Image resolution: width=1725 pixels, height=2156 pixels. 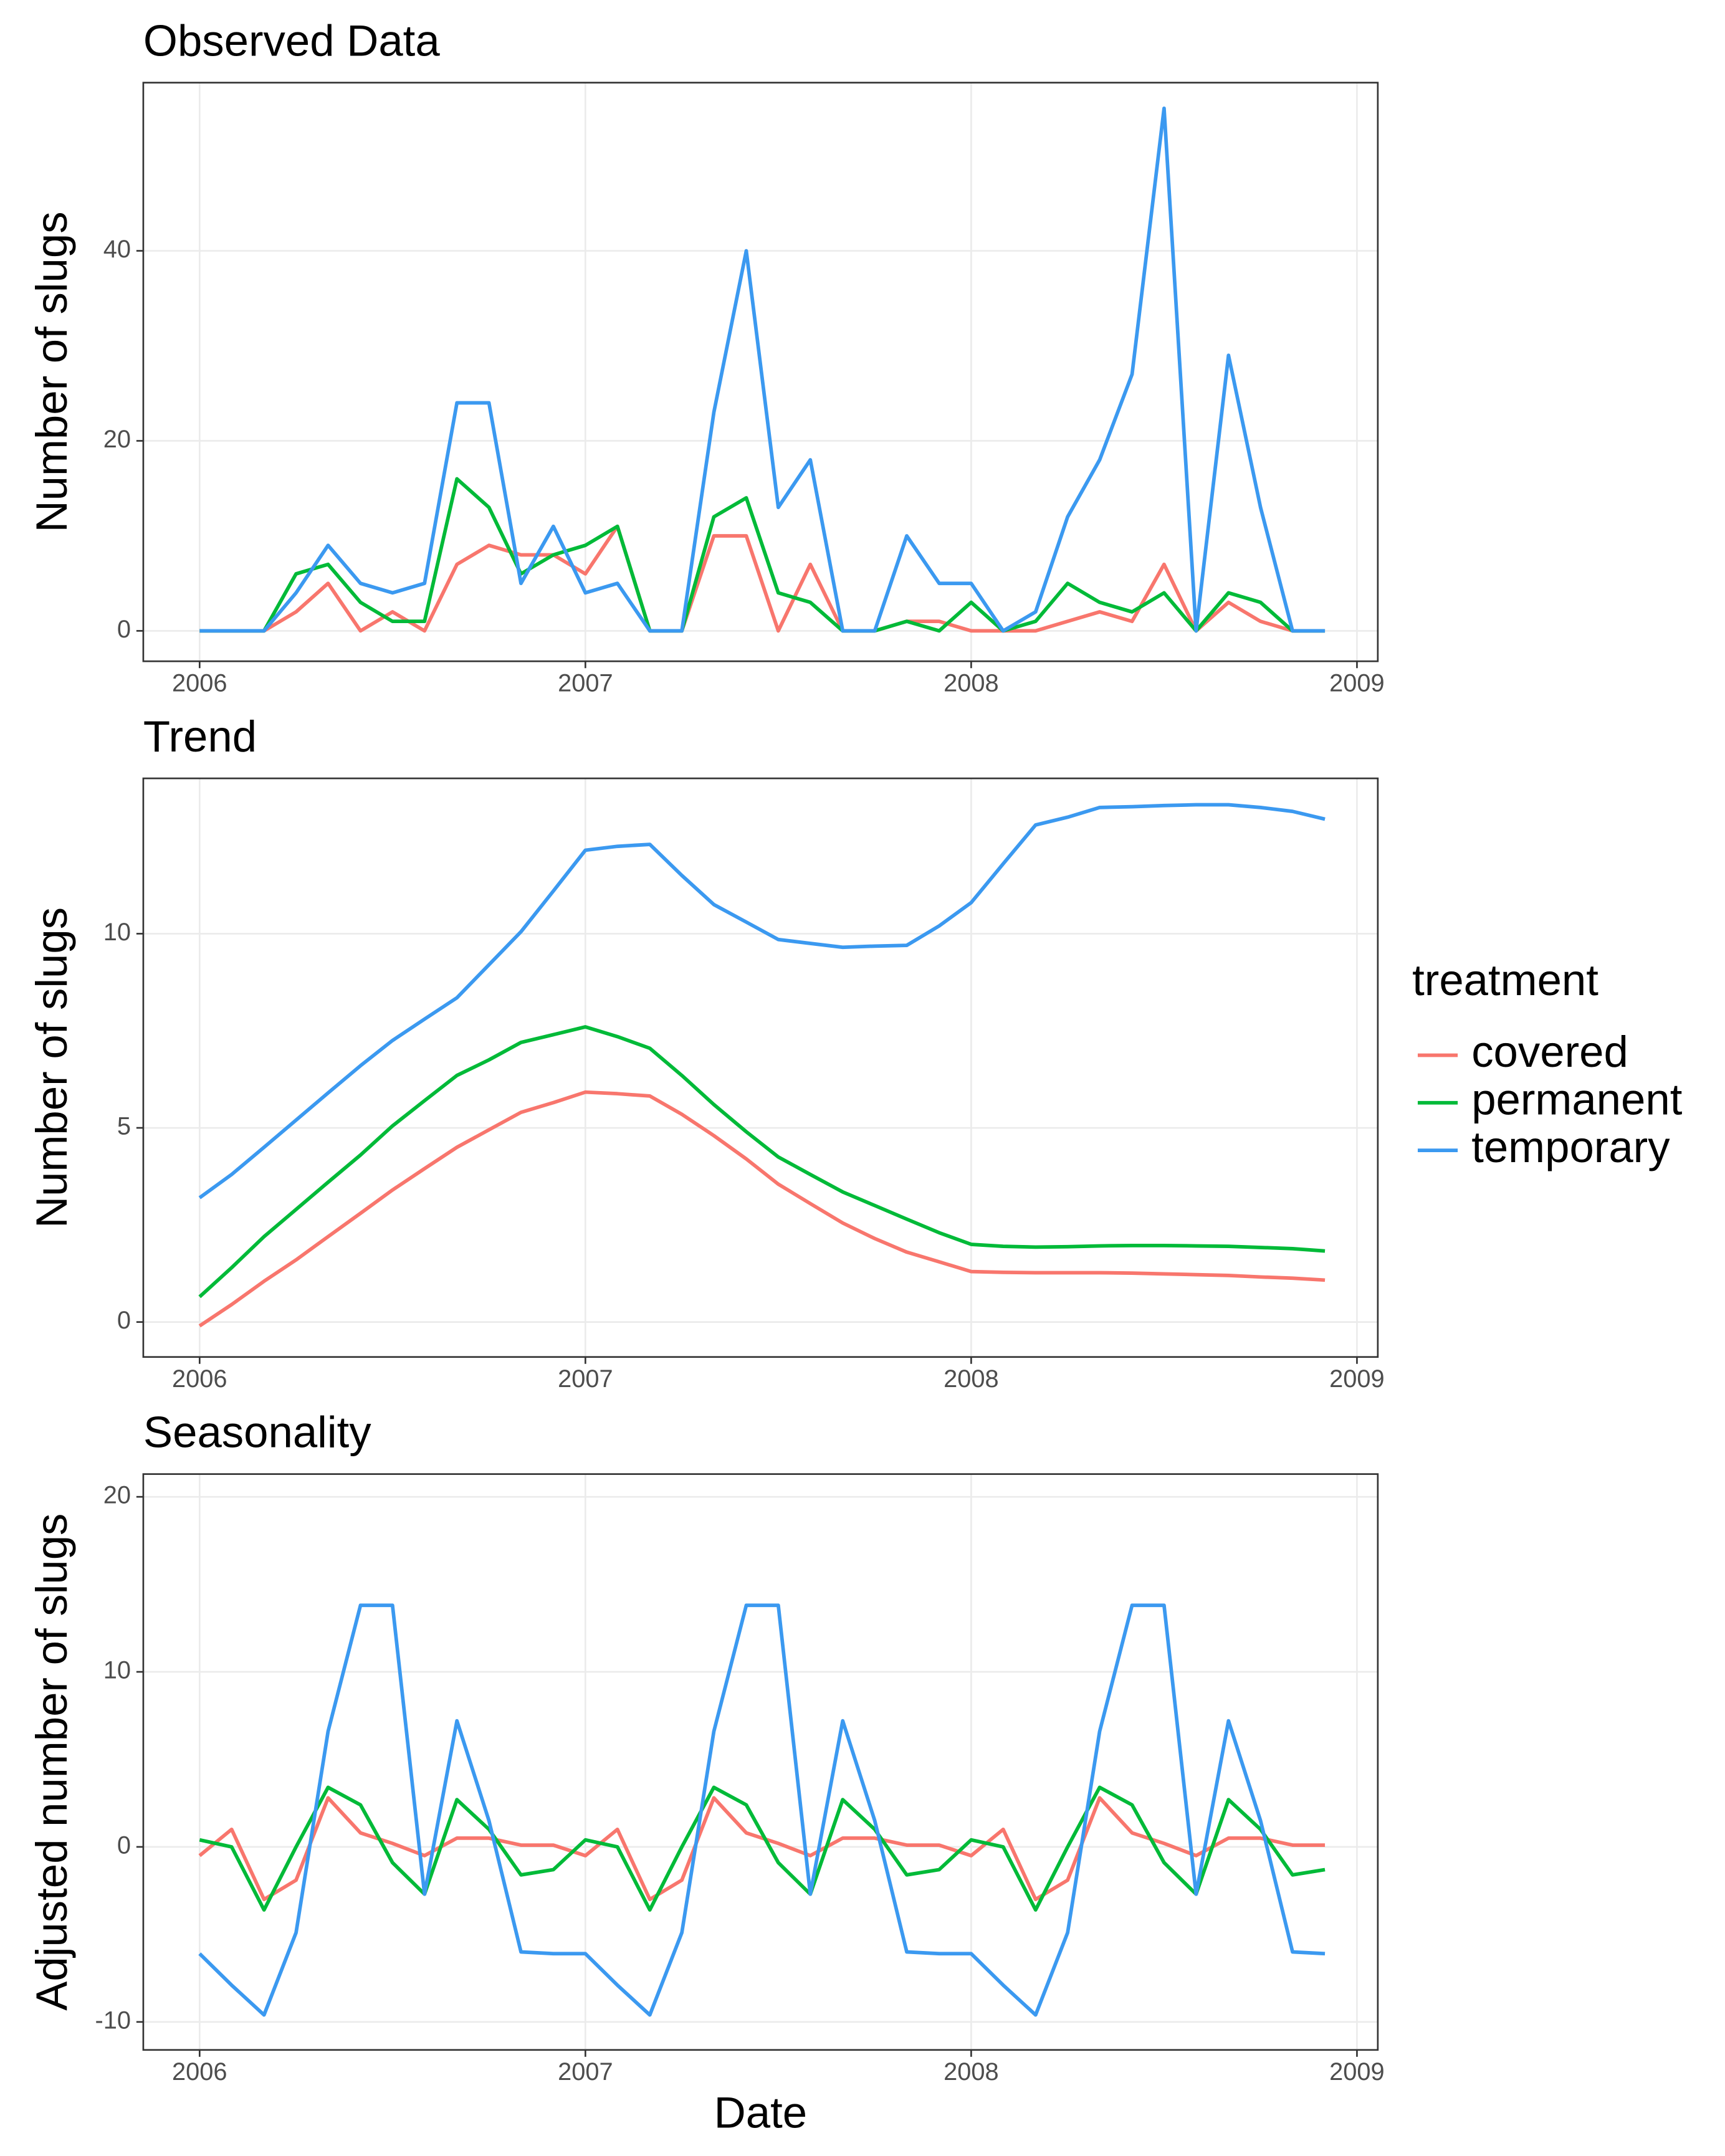 What do you see at coordinates (760, 2112) in the screenshot?
I see `x-axis-label: Date` at bounding box center [760, 2112].